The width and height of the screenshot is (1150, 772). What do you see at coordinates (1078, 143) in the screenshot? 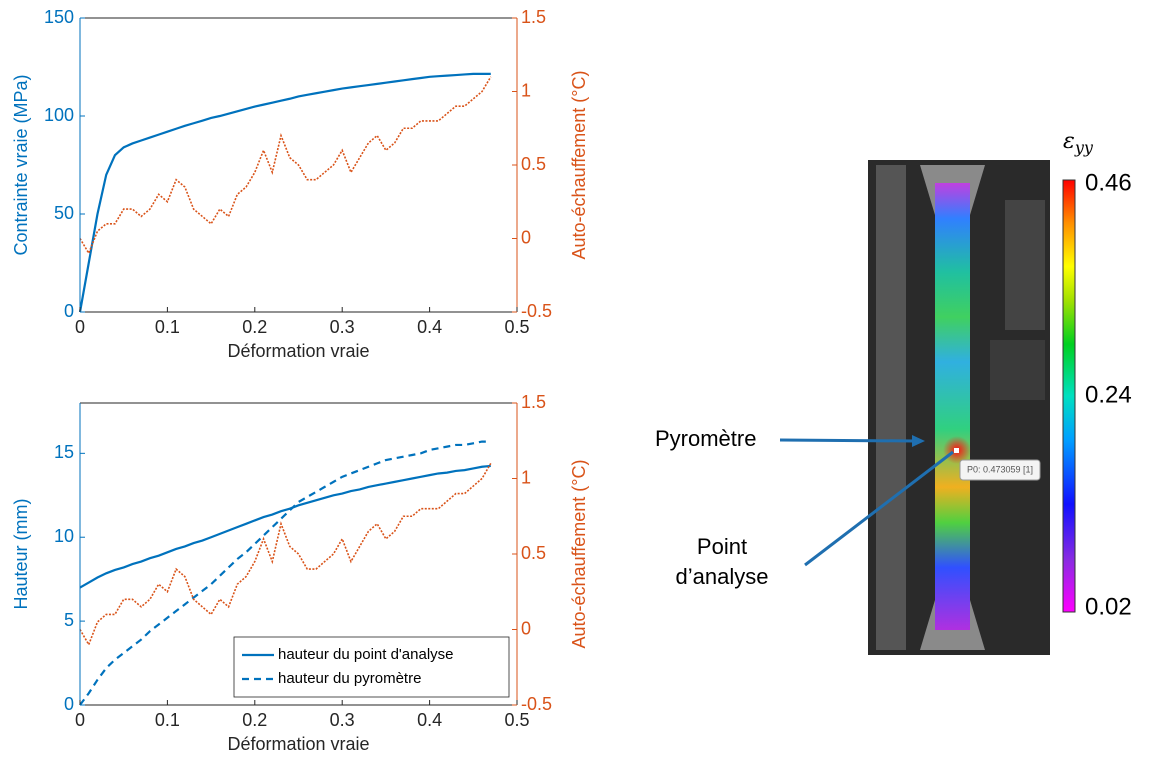
I see `colorbar-label: εyy` at bounding box center [1078, 143].